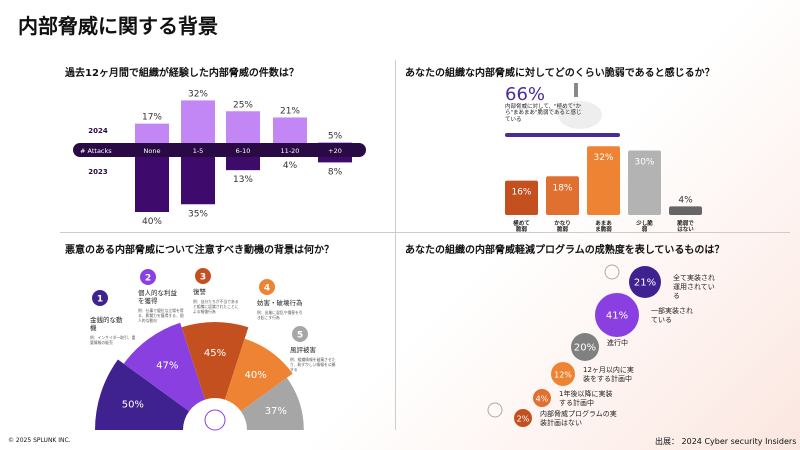 This screenshot has width=800, height=450. What do you see at coordinates (157, 296) in the screenshot?
I see `motive-label: 個人的な利益を獲得` at bounding box center [157, 296].